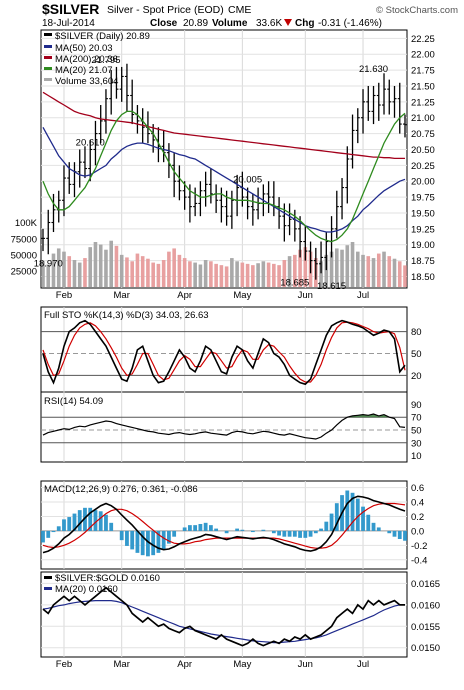 Image resolution: width=464 pixels, height=690 pixels. What do you see at coordinates (223, 125) in the screenshot?
I see `ma200-line` at bounding box center [223, 125].